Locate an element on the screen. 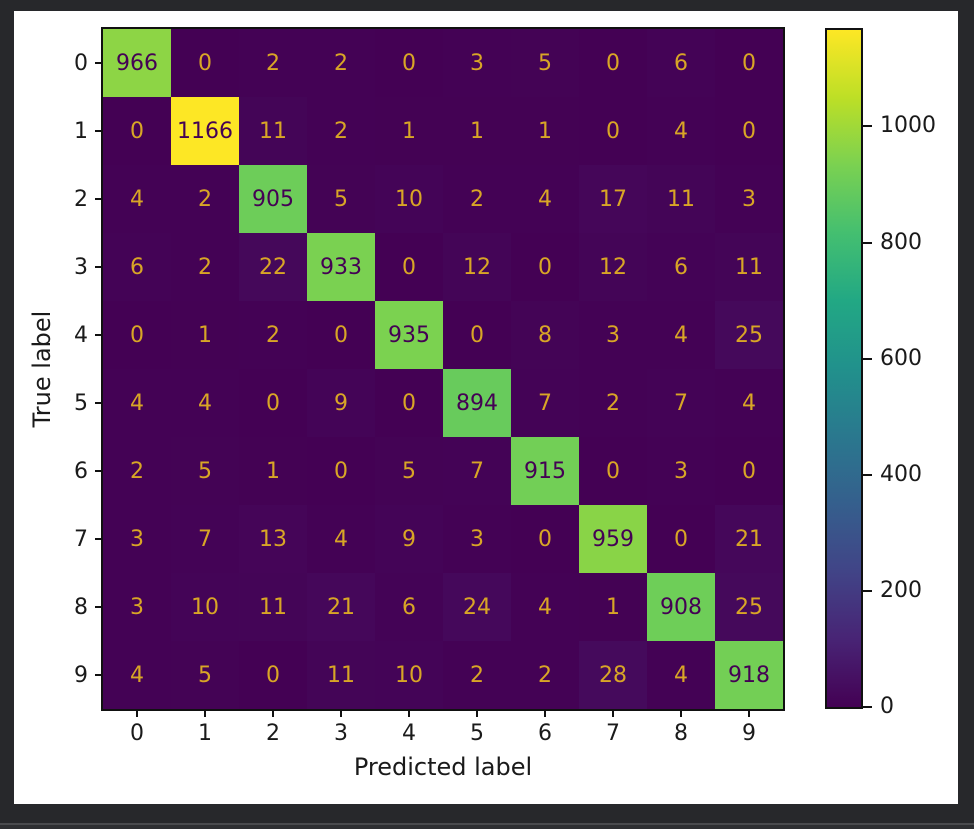 The width and height of the screenshot is (974, 829). heatmap-cell: 21 is located at coordinates (749, 539).